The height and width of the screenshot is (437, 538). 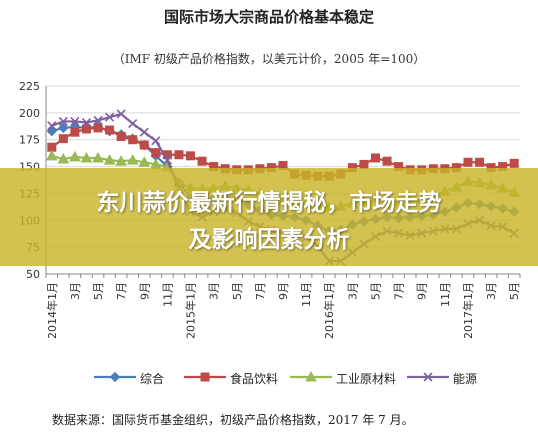 What do you see at coordinates (268, 17) in the screenshot?
I see `chart-title: 国际市场大宗商品价格基本稳定` at bounding box center [268, 17].